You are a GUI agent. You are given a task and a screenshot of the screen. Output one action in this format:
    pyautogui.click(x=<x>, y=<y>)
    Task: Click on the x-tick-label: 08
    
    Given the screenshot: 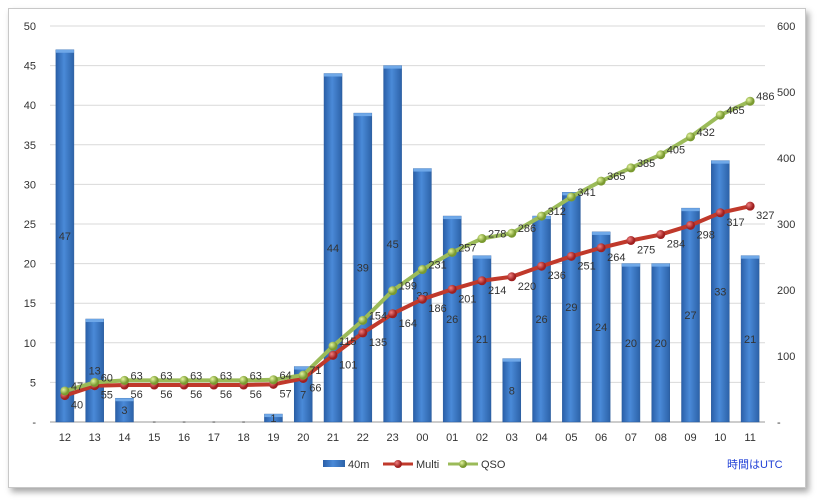 What is the action you would take?
    pyautogui.click(x=661, y=438)
    